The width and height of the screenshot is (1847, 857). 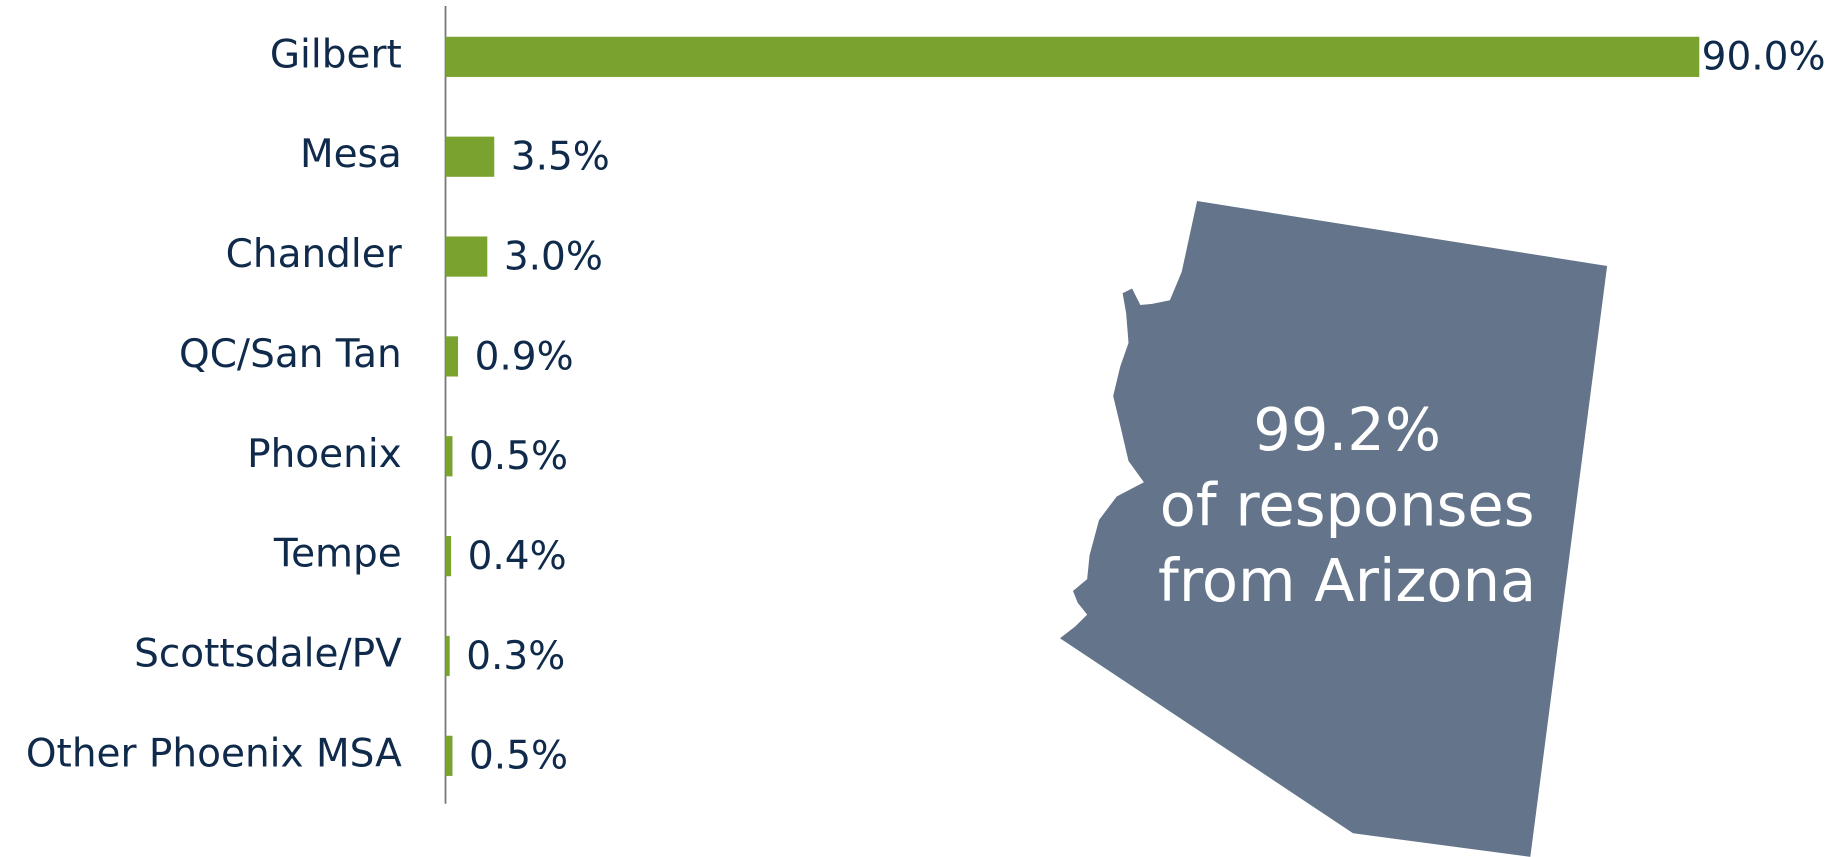 What do you see at coordinates (290, 354) in the screenshot?
I see `category-label: QC/San Tan` at bounding box center [290, 354].